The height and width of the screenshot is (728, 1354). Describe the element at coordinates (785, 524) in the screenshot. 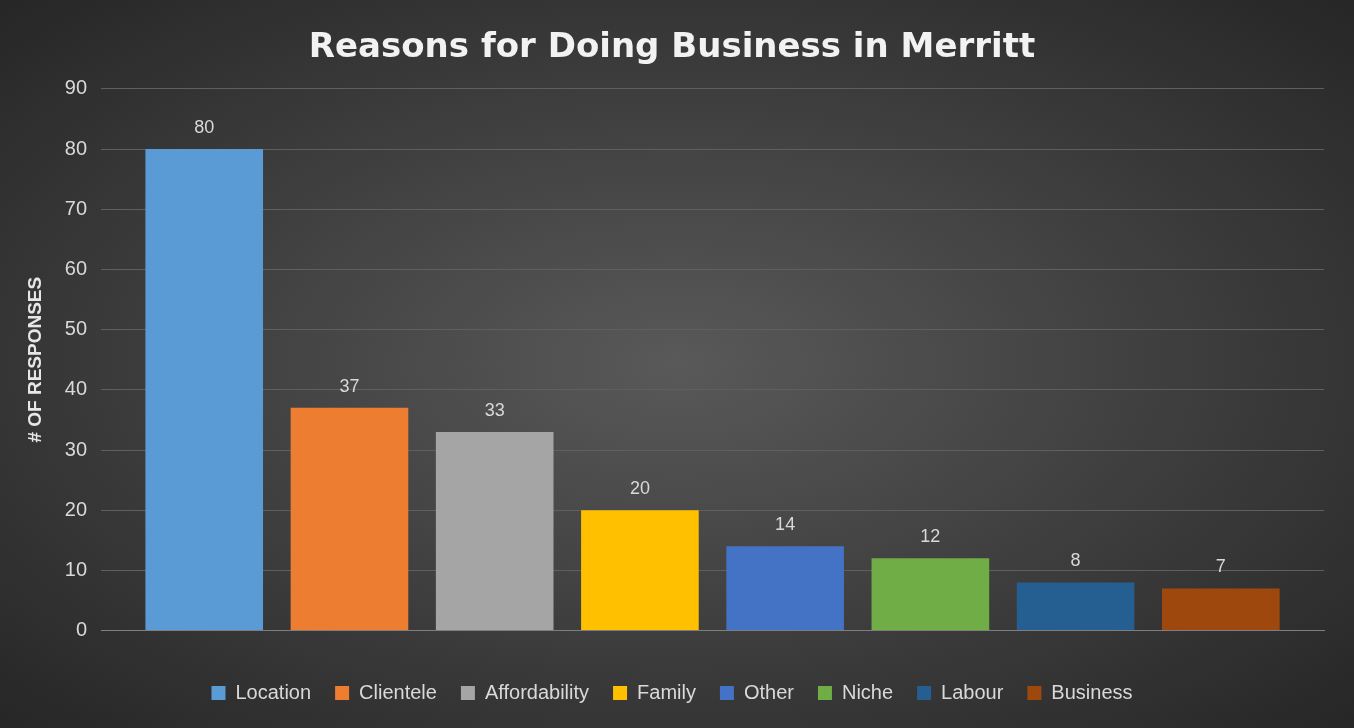

I see `data-label: 14` at that location.